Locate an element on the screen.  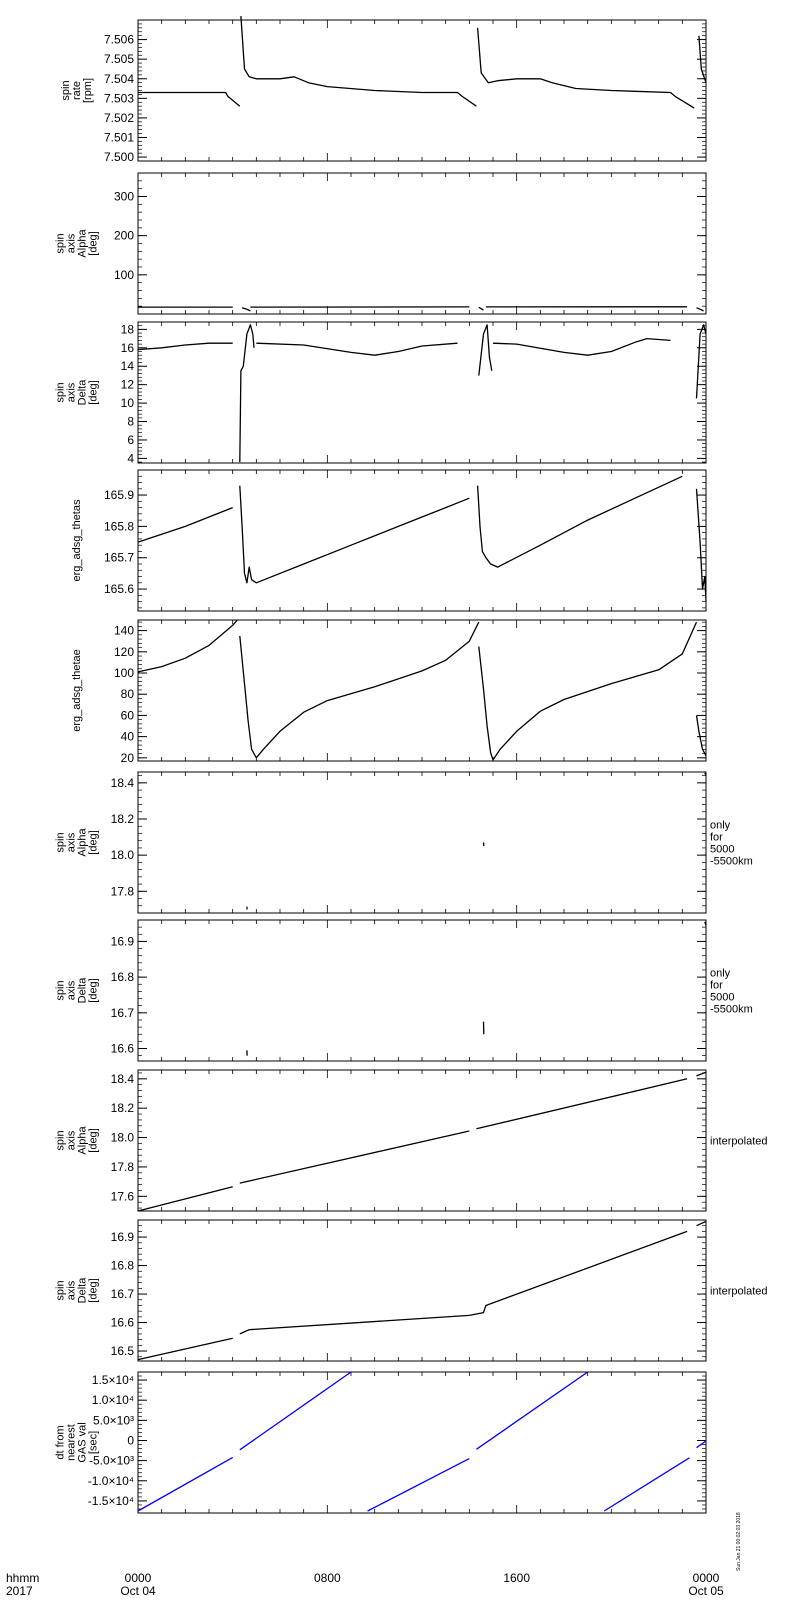
y-tick-label: 18 is located at coordinates (128, 329).